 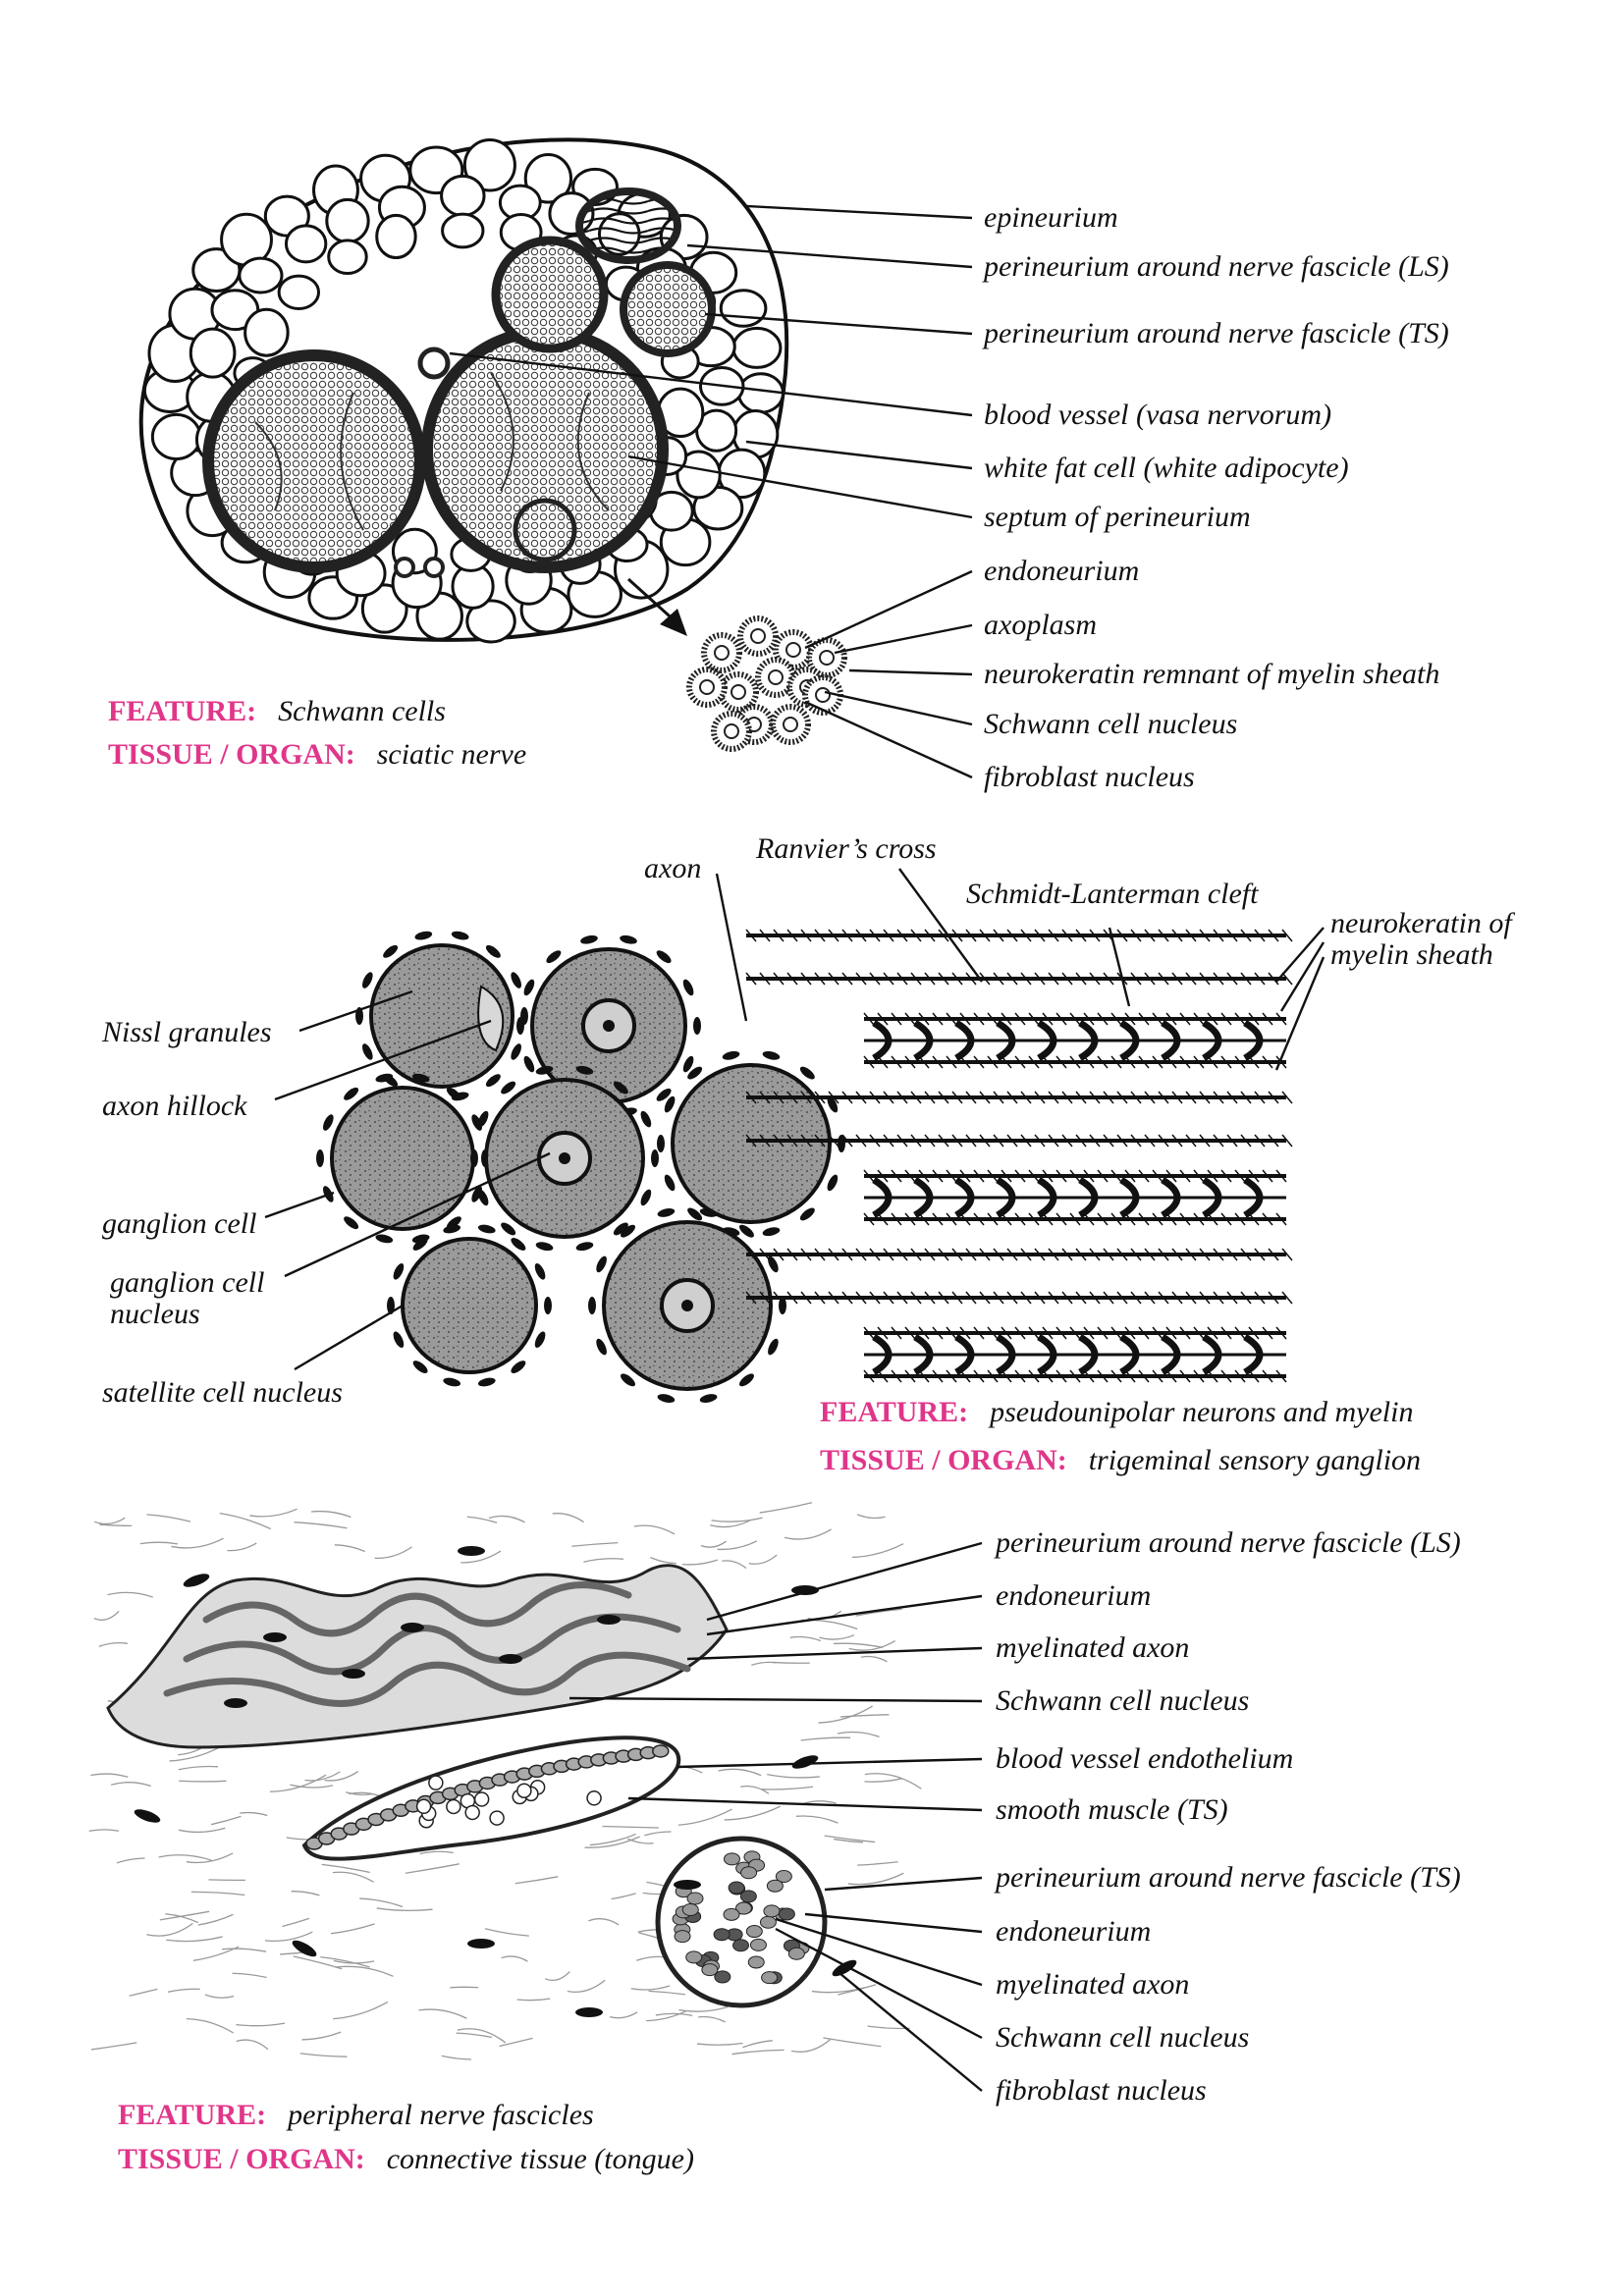 I want to click on fat-cell, so click(x=261, y=275).